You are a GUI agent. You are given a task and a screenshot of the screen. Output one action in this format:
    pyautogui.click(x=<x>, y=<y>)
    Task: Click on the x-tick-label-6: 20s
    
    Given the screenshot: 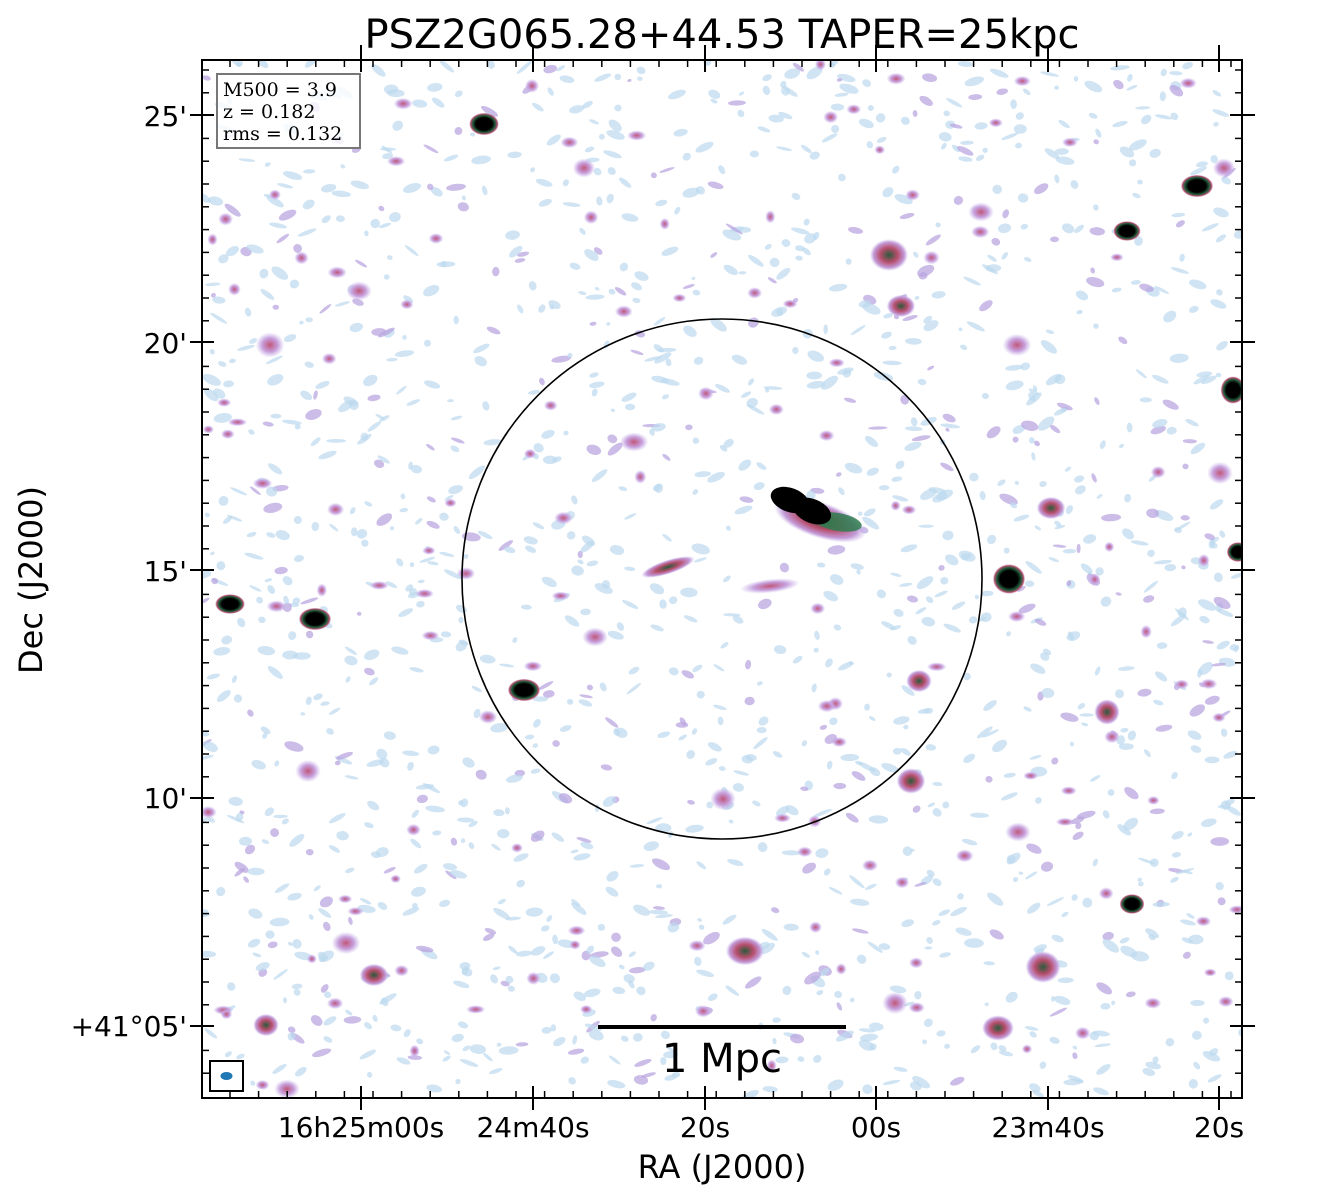 What is the action you would take?
    pyautogui.click(x=1219, y=1127)
    